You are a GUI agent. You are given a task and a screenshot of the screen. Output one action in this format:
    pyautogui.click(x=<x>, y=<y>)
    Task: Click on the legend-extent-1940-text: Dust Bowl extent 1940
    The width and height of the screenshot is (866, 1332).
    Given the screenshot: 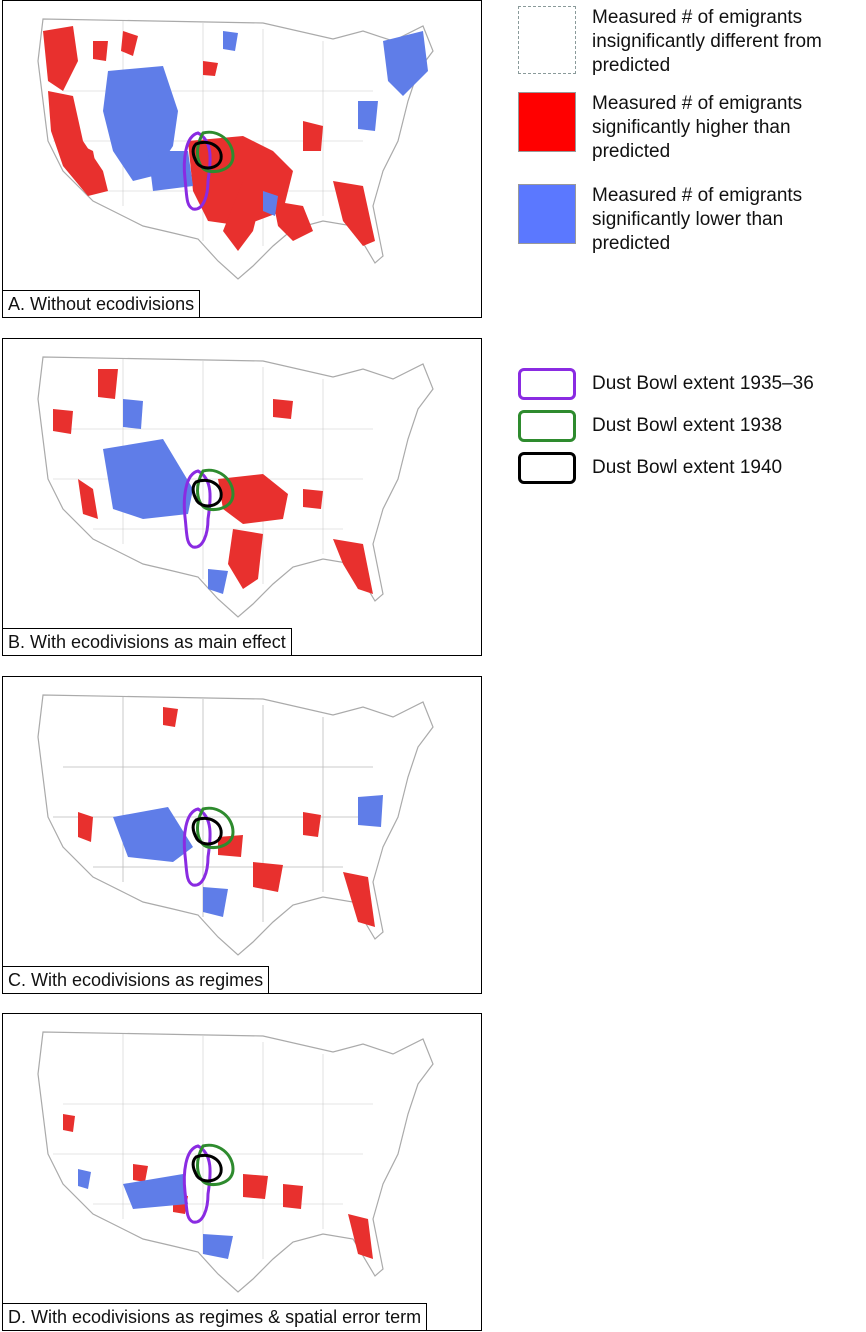 What is the action you would take?
    pyautogui.click(x=687, y=467)
    